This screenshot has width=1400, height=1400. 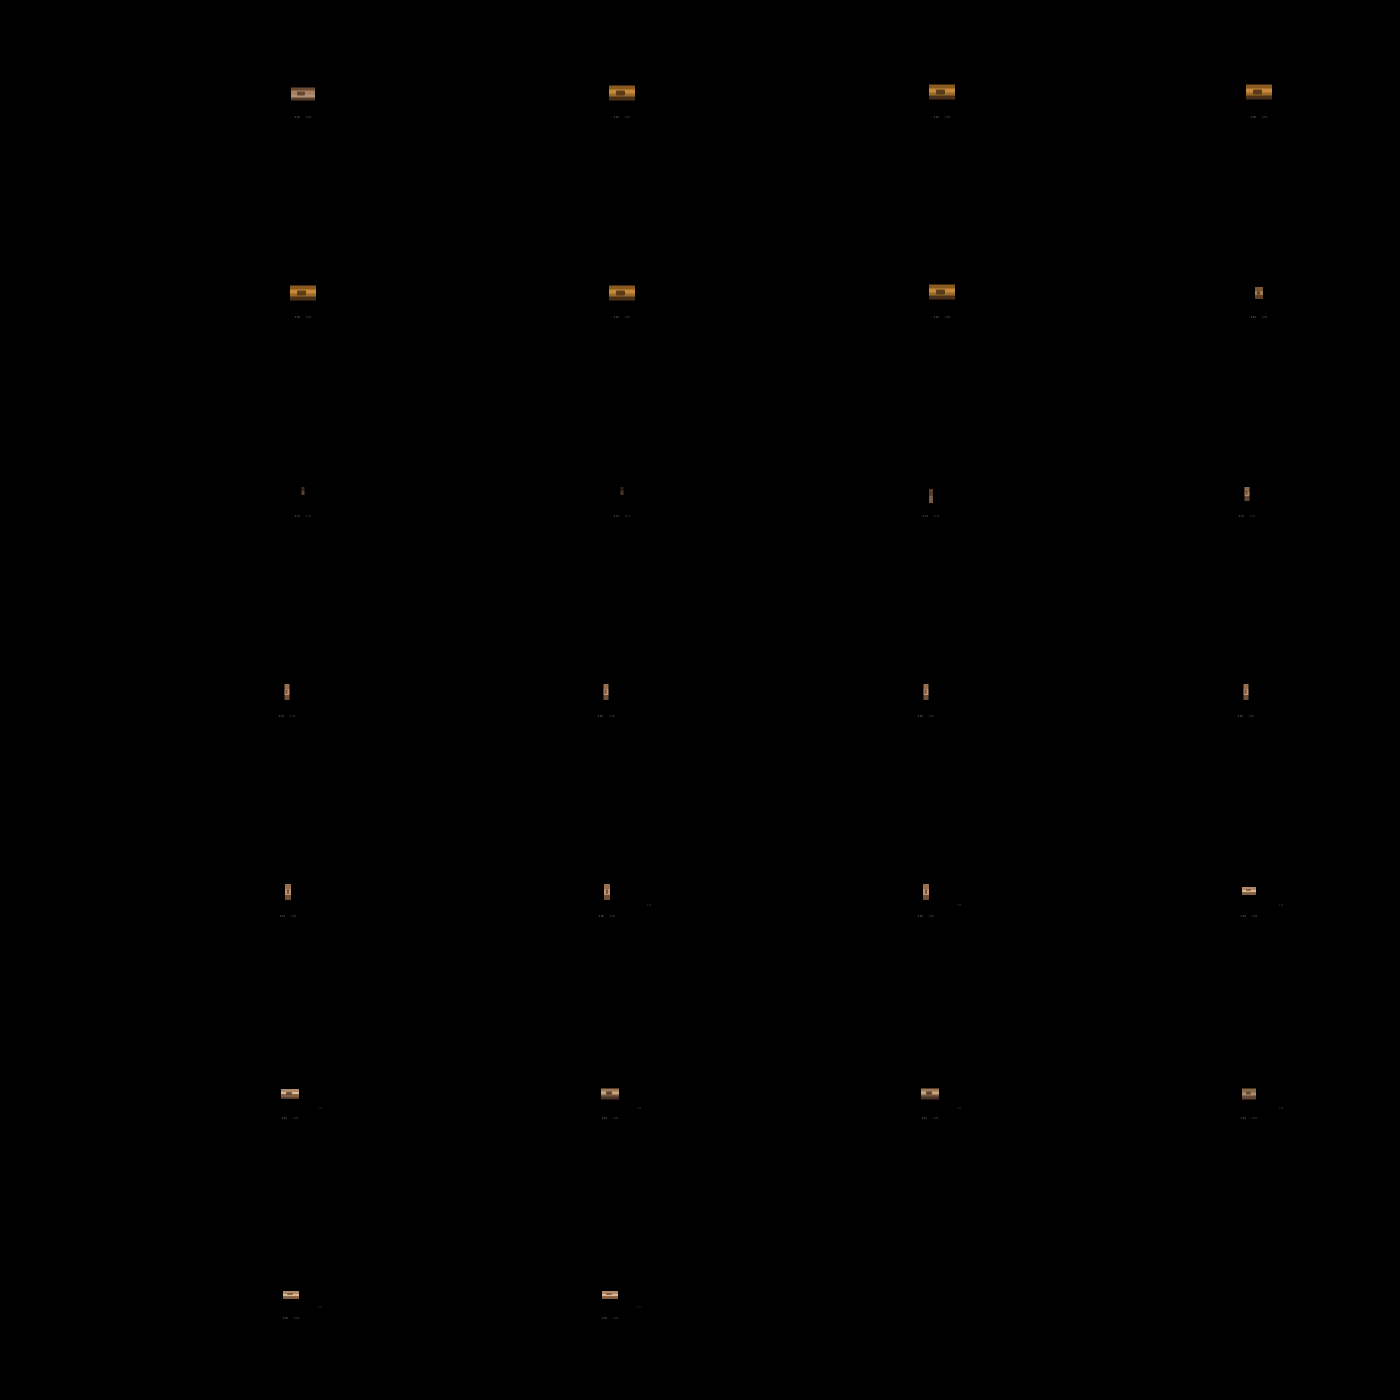 I want to click on thumbnail-caption: 0.84 0.80, so click(x=1259, y=317).